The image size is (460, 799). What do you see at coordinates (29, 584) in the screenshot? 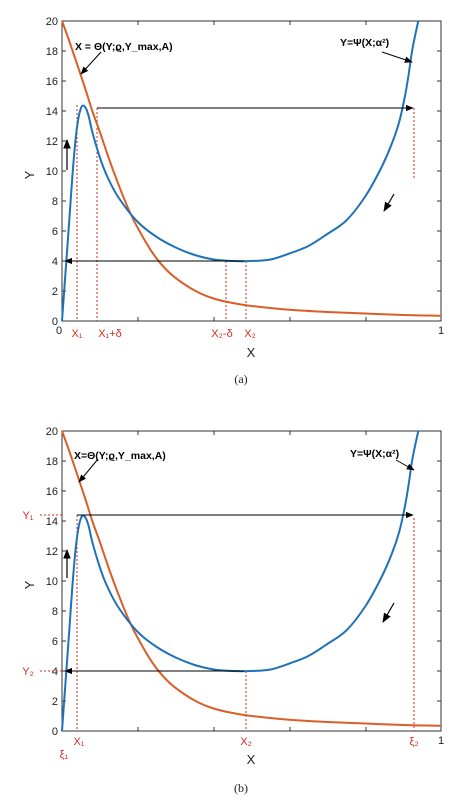
I see `y-axis-label-b: Y` at bounding box center [29, 584].